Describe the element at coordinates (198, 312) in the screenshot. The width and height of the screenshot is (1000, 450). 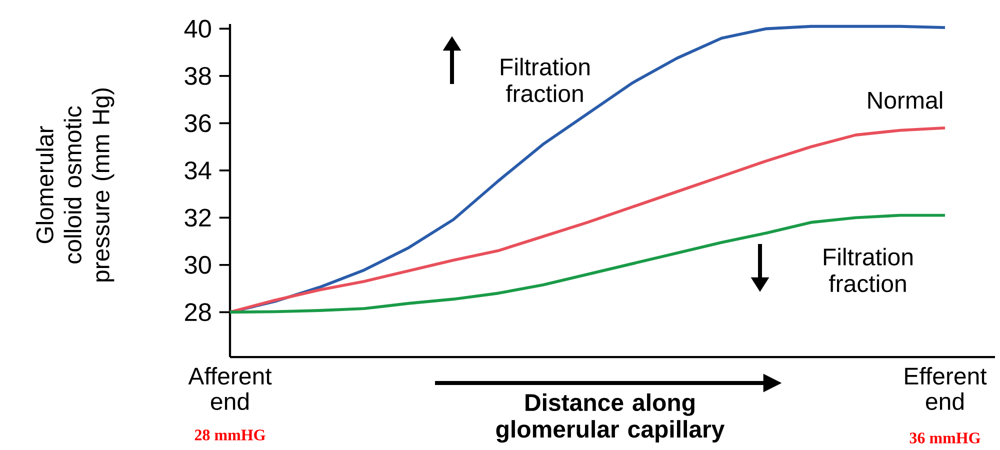
I see `y-tick-label: 28` at that location.